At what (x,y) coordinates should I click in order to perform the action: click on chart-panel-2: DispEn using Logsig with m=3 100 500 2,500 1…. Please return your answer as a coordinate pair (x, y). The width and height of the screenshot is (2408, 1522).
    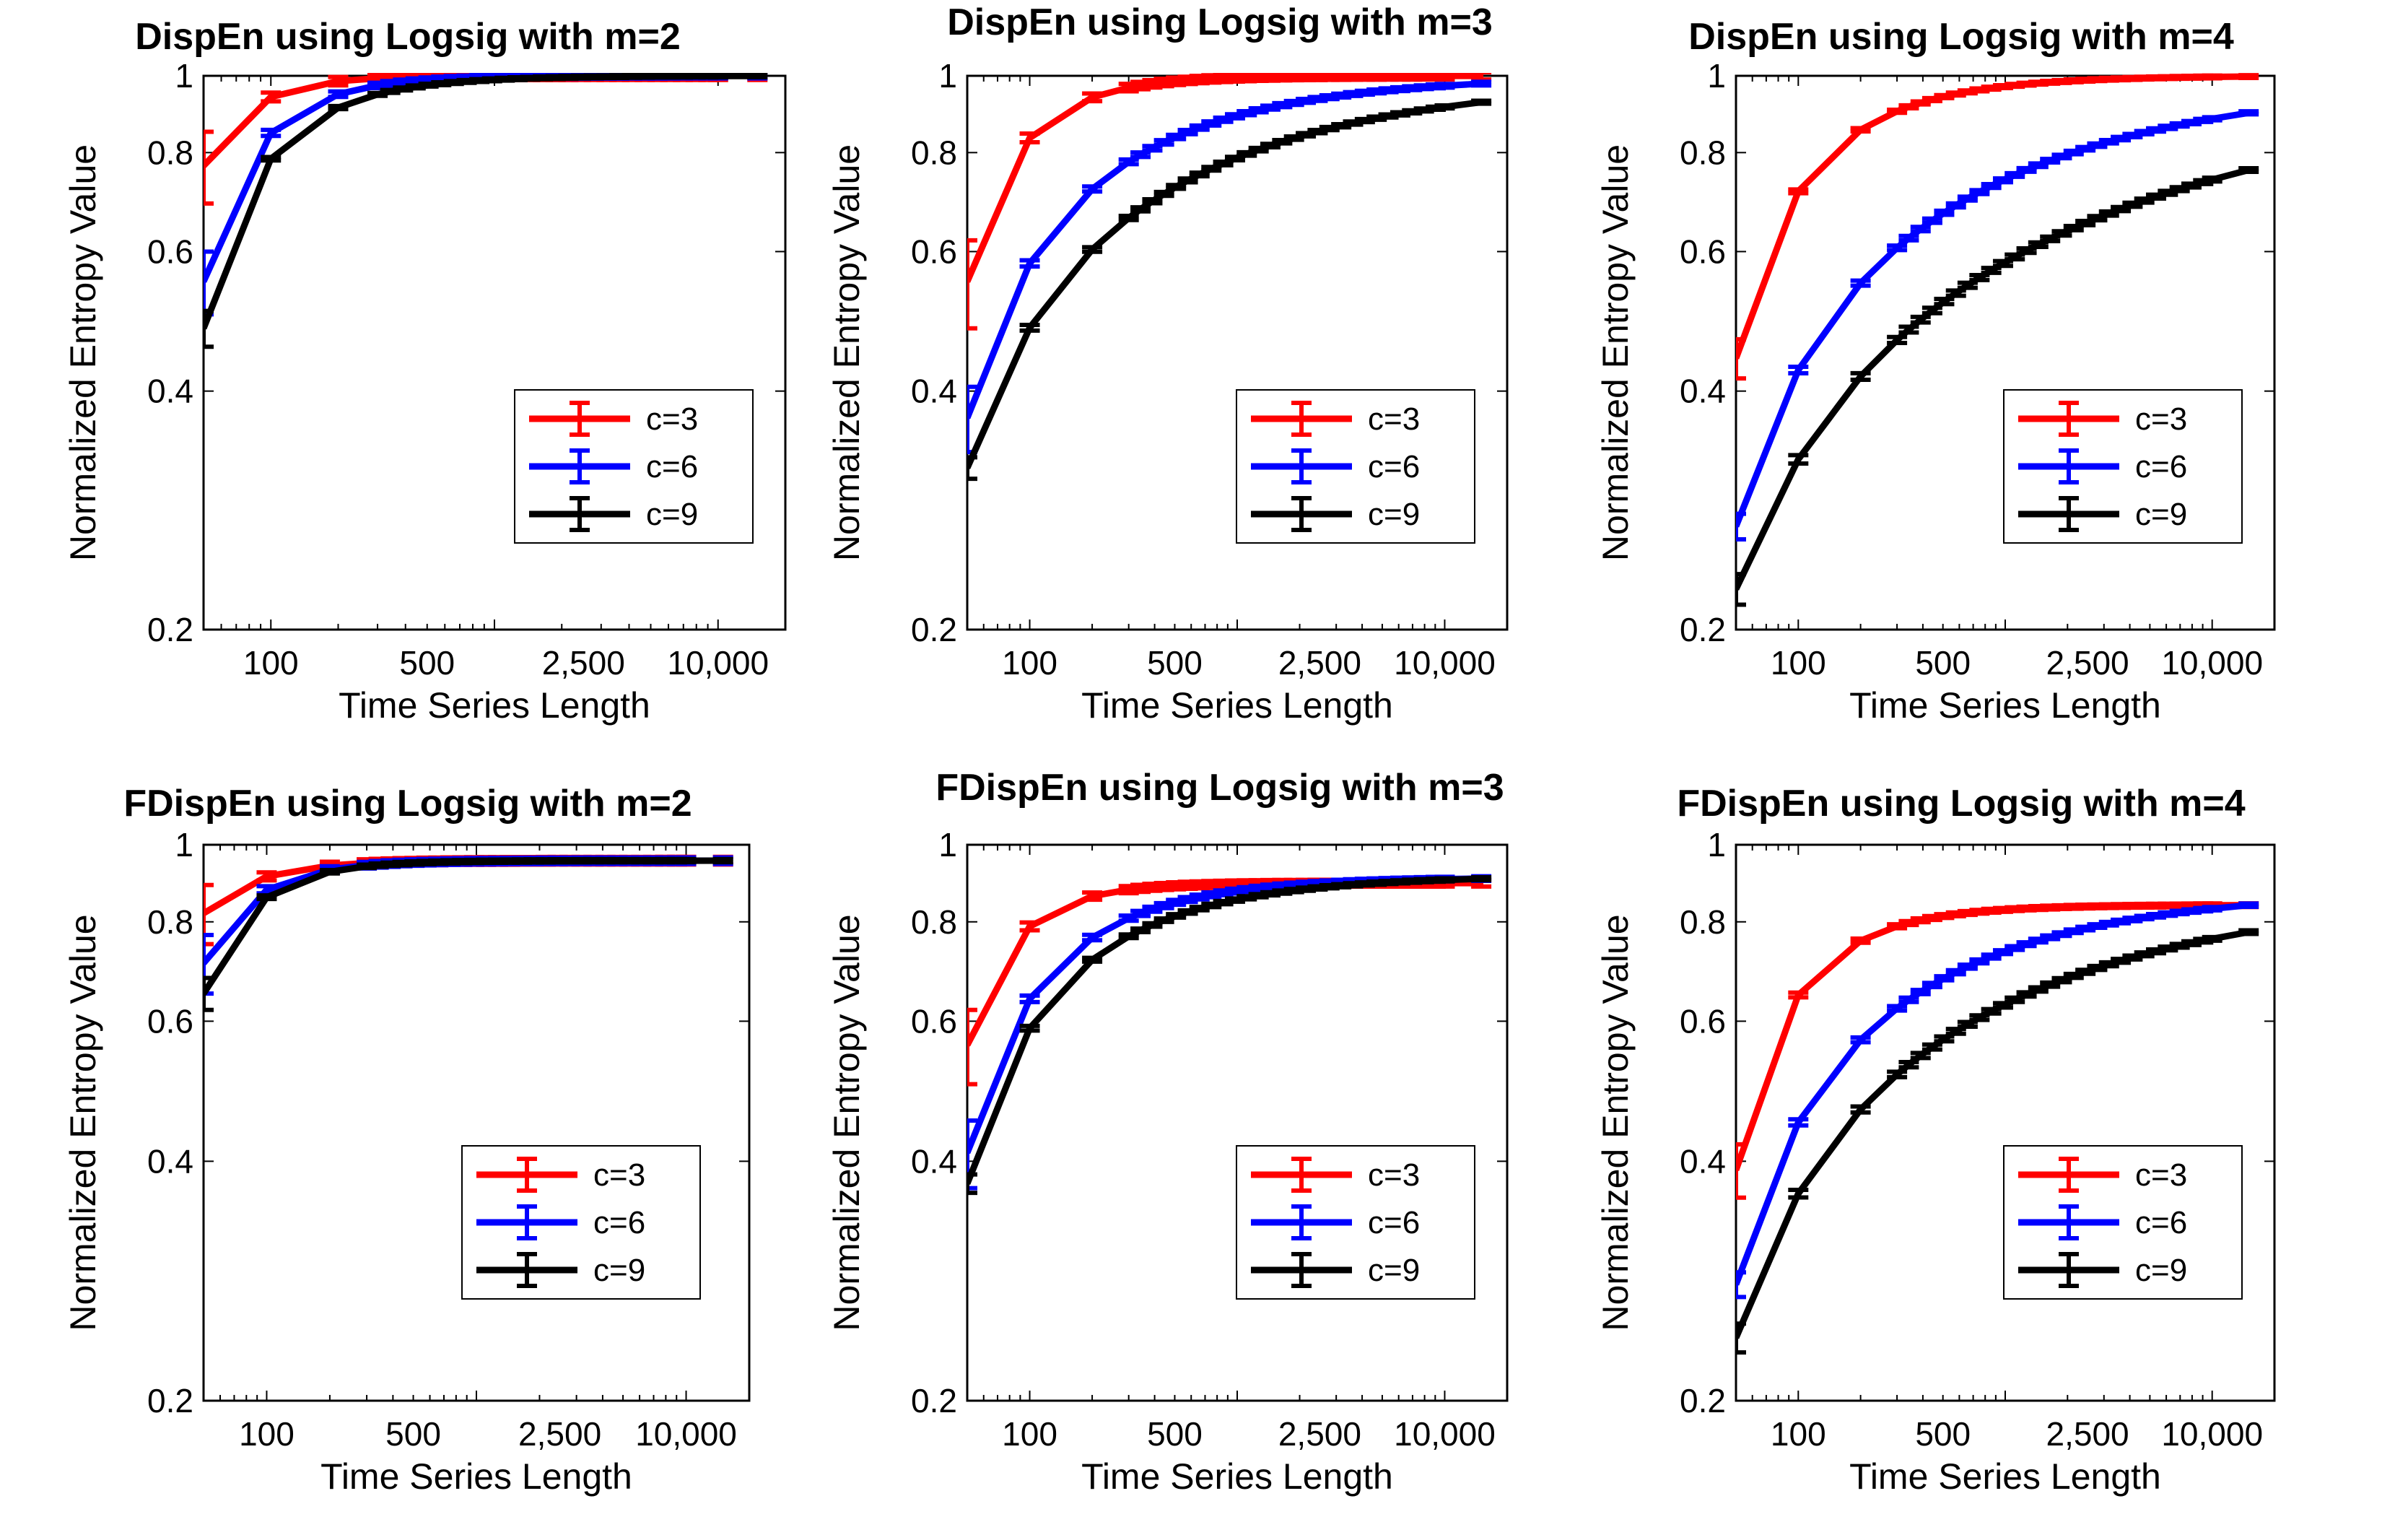
    Looking at the image, I should click on (1167, 364).